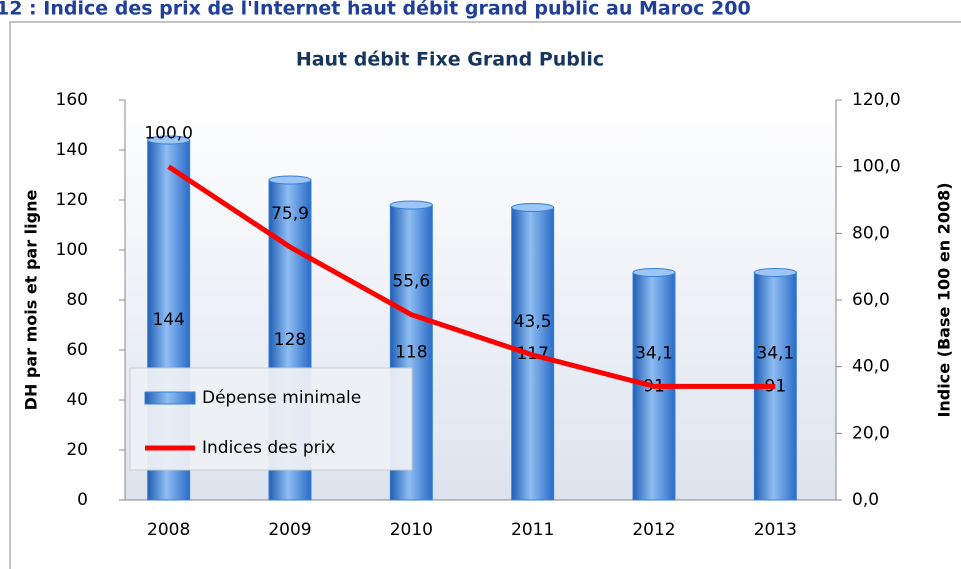  What do you see at coordinates (289, 530) in the screenshot?
I see `x-tick-label: 2009` at bounding box center [289, 530].